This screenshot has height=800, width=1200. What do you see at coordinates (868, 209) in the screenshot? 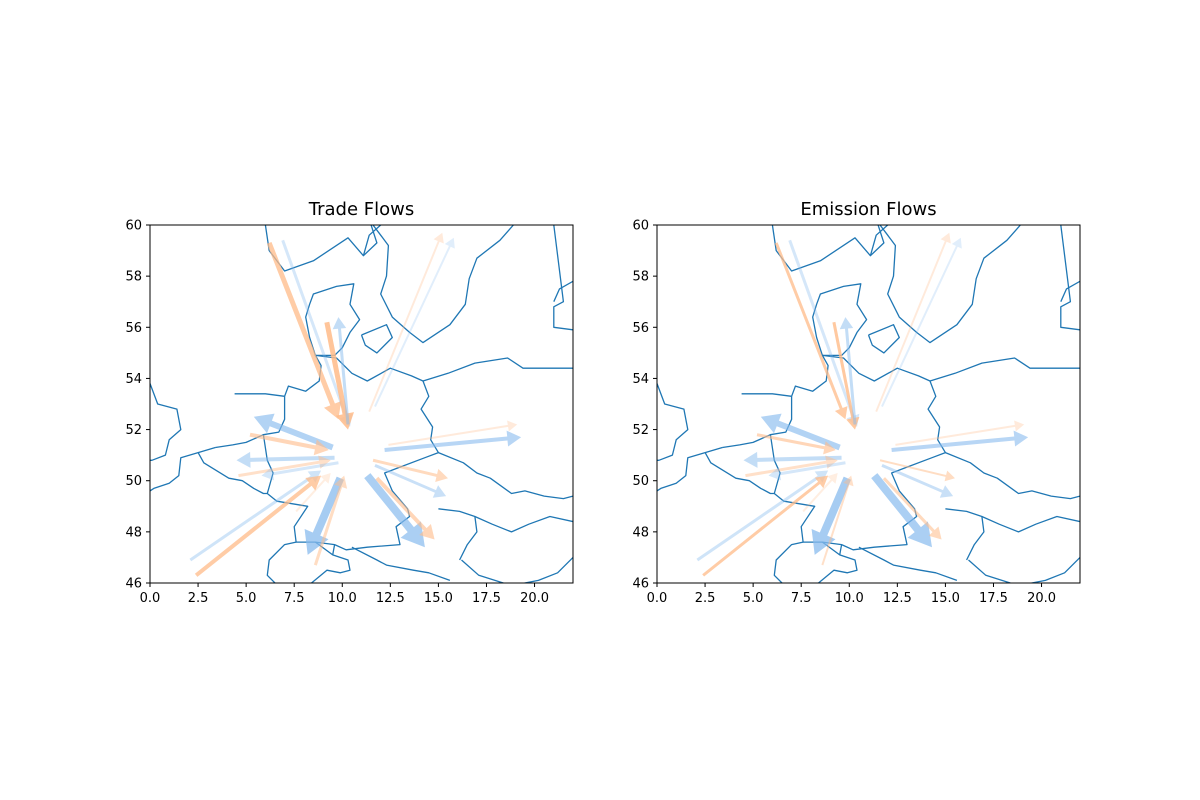
I see `panel-title-emission: Emission Flows` at bounding box center [868, 209].